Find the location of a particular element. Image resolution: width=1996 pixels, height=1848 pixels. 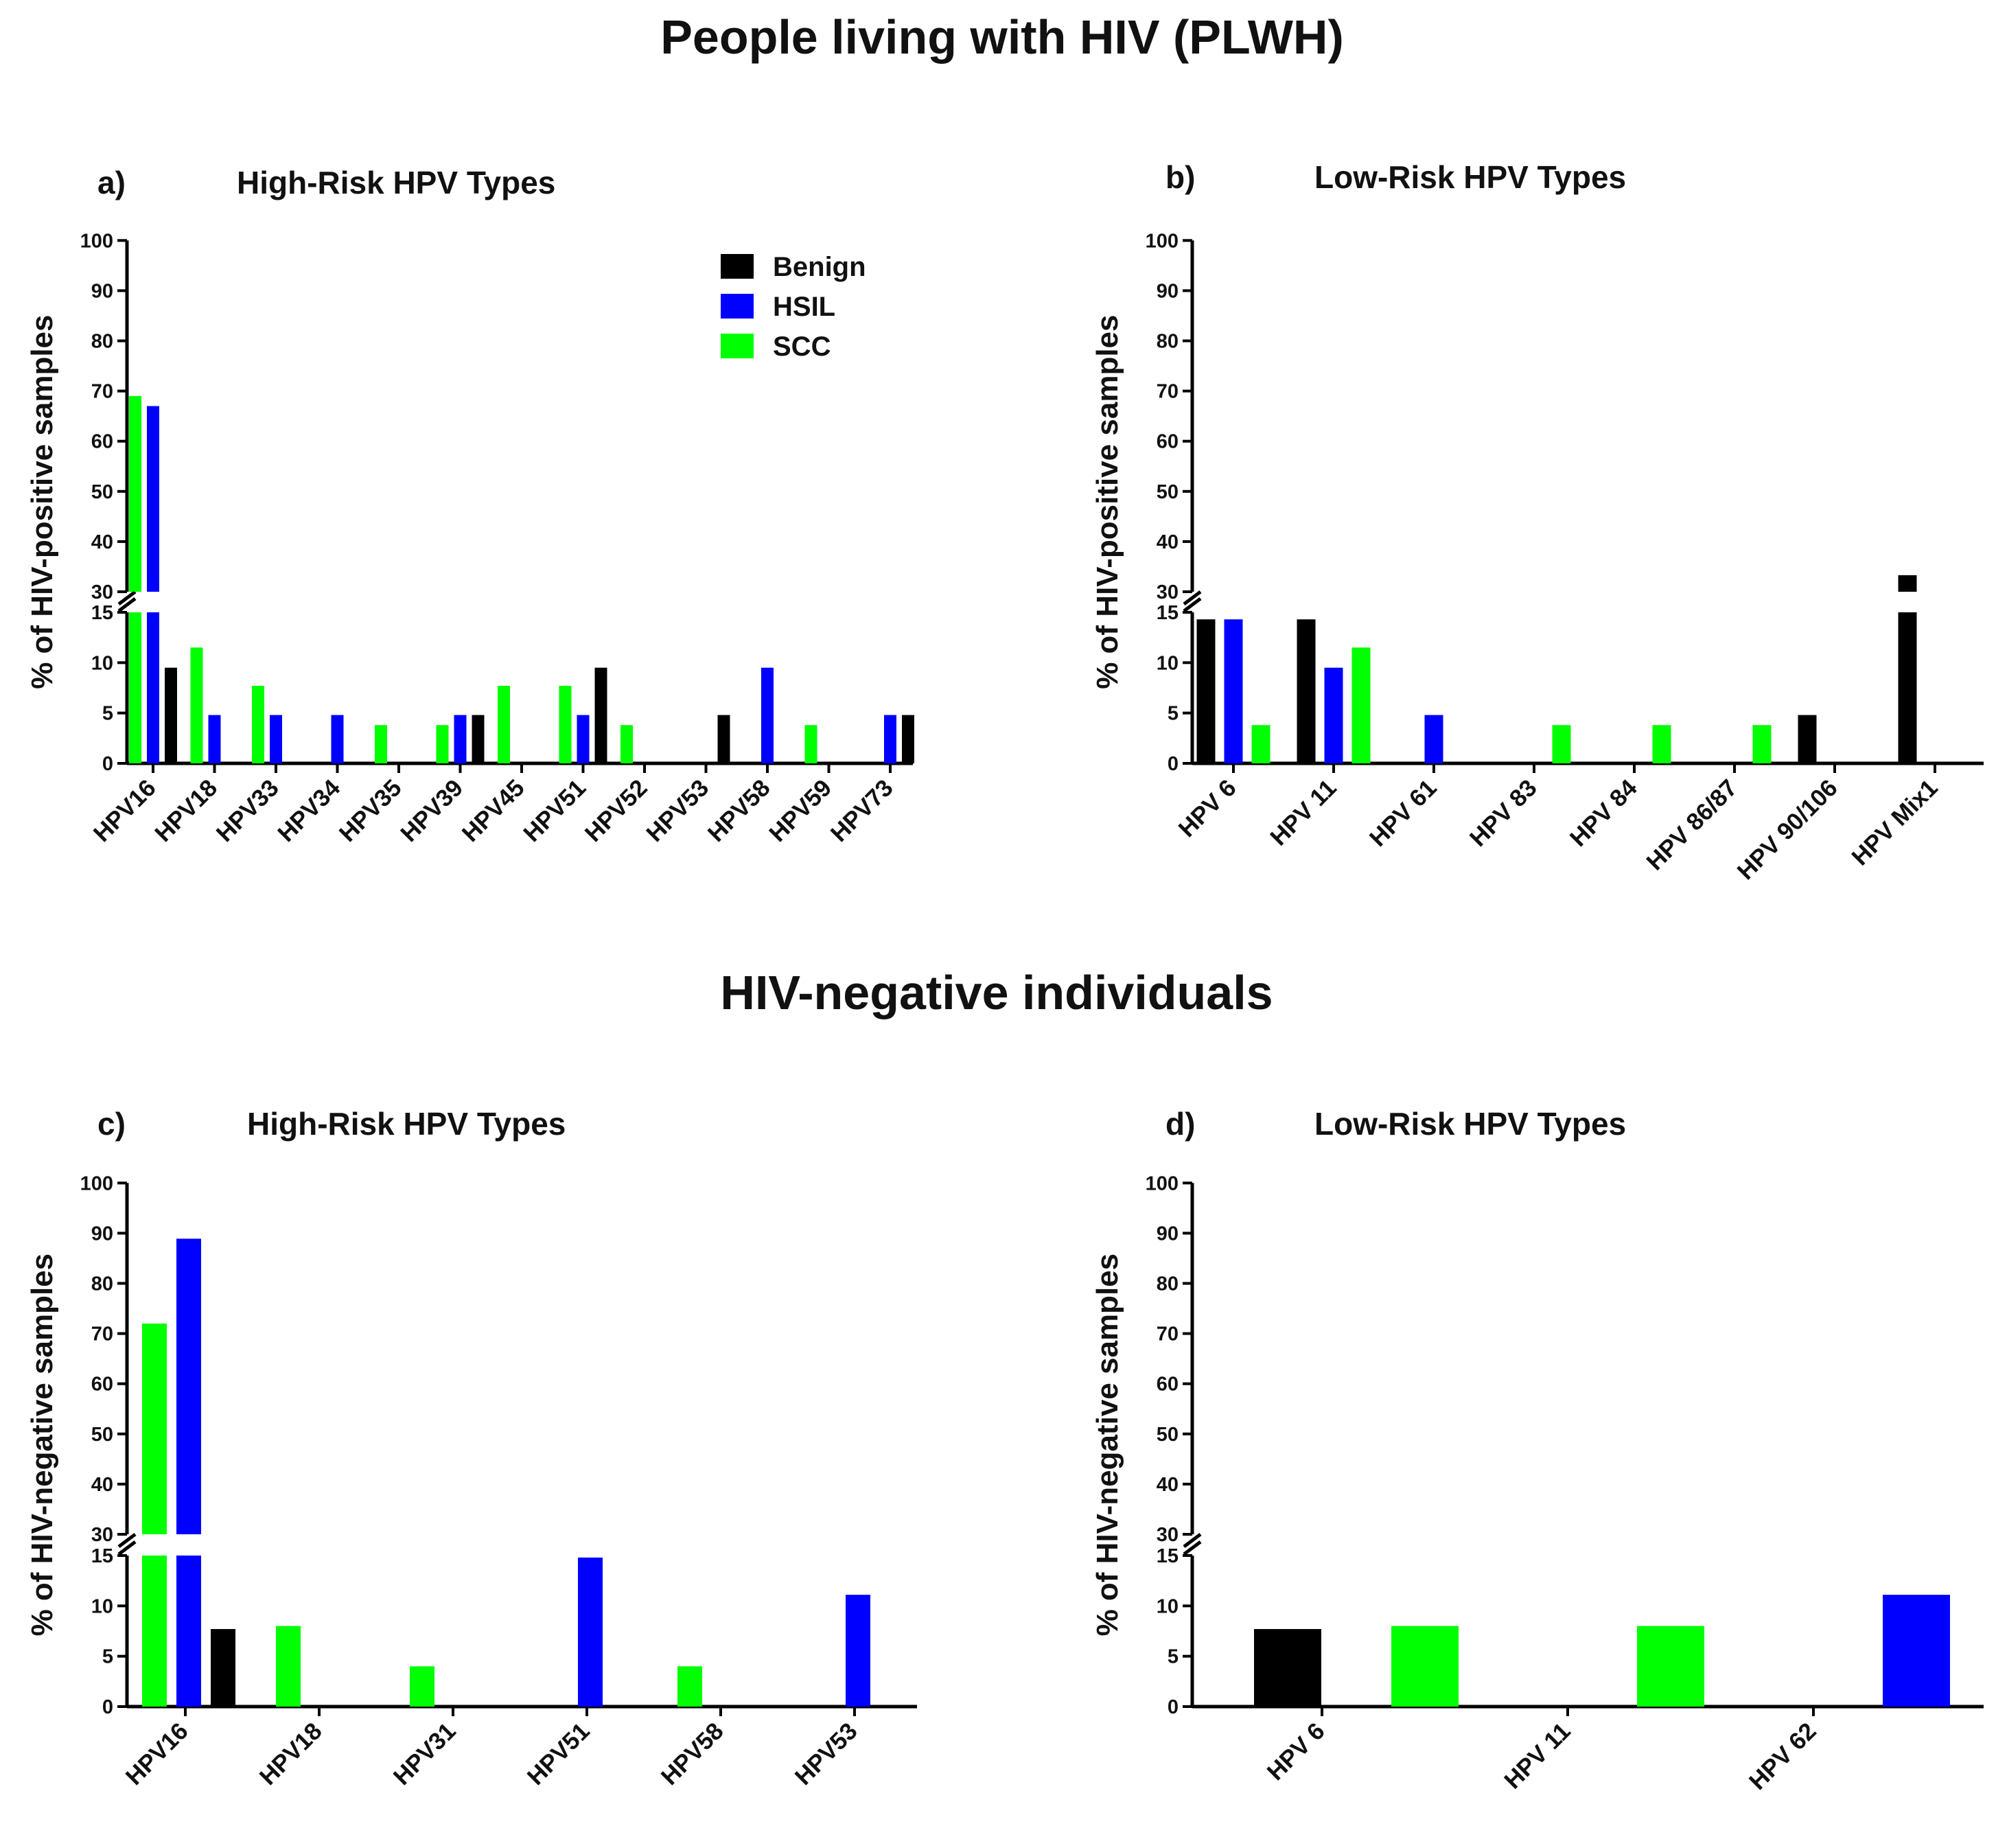

category-label-hpv-61: HPV 61 is located at coordinates (1403, 813).